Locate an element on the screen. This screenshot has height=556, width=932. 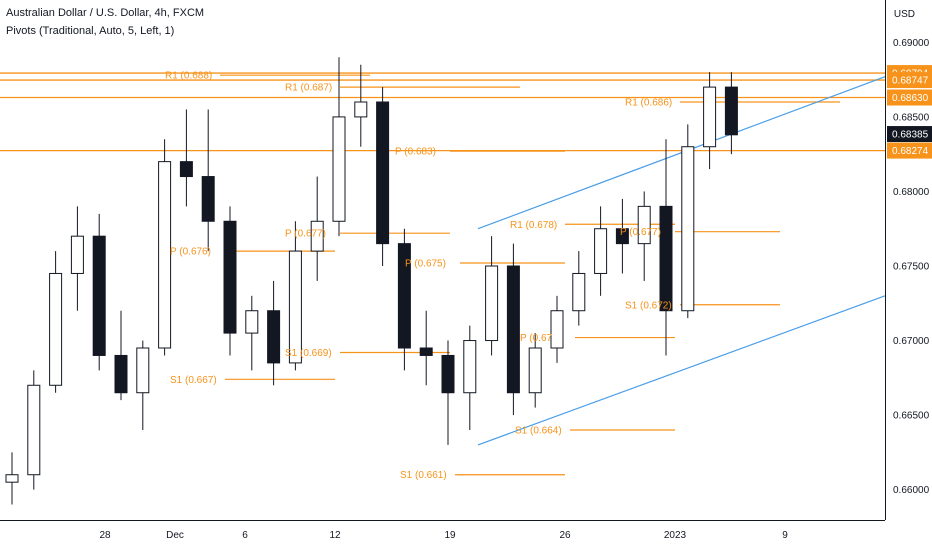
time-axis: 28 Dec 6 12 19 26 2023 9 is located at coordinates (442, 535).